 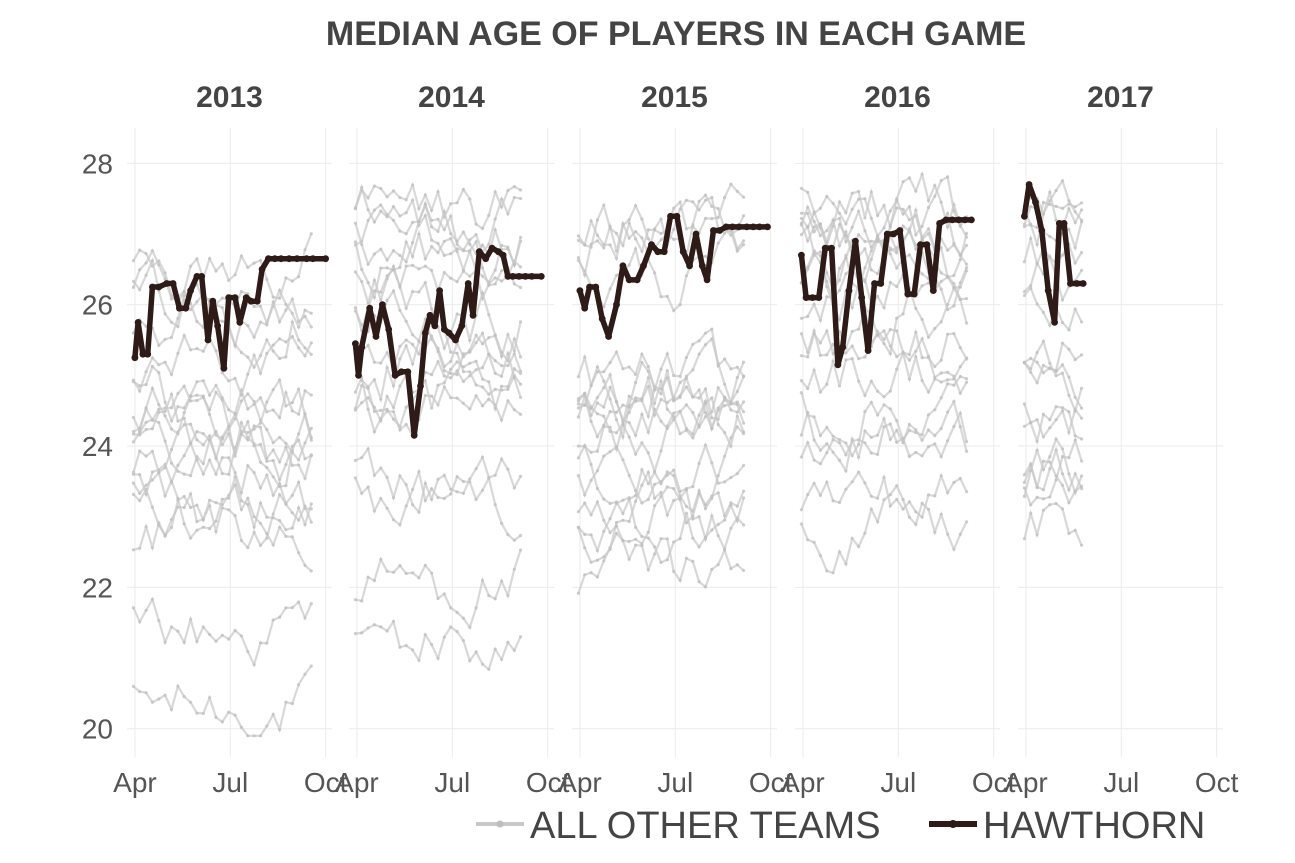 What do you see at coordinates (97, 729) in the screenshot?
I see `y-tick-label: 20` at bounding box center [97, 729].